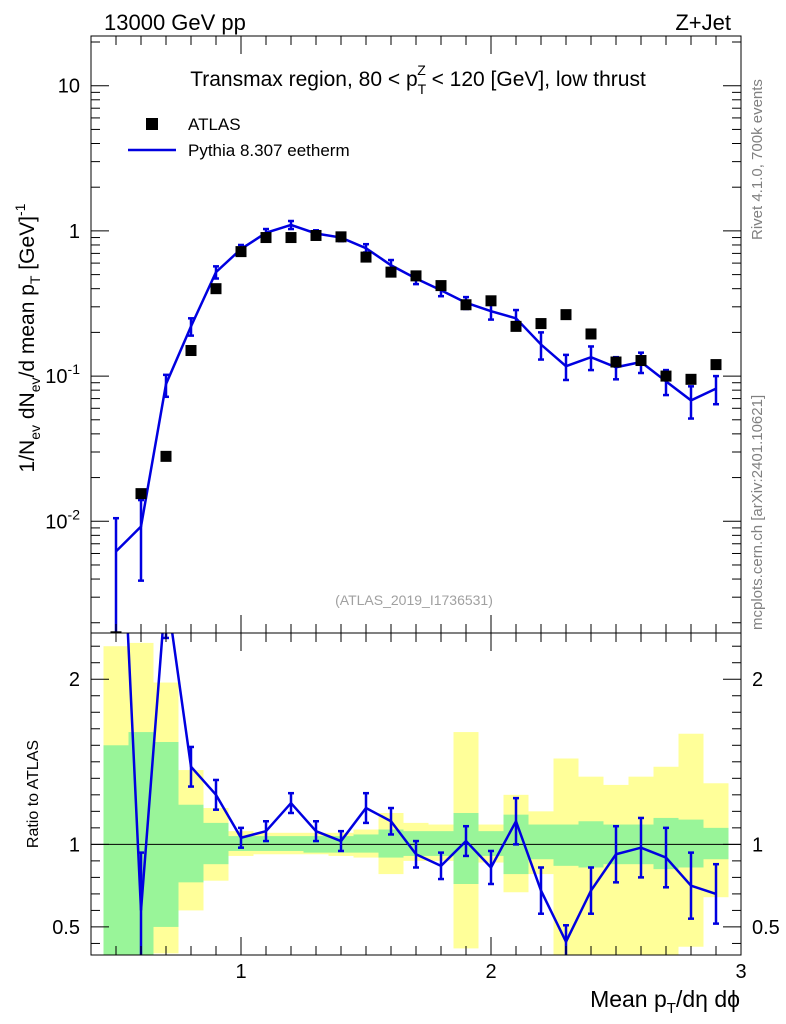 Image resolution: width=786 pixels, height=1024 pixels. I want to click on title-post: < 120 [GeV], low thrust, so click(536, 79).